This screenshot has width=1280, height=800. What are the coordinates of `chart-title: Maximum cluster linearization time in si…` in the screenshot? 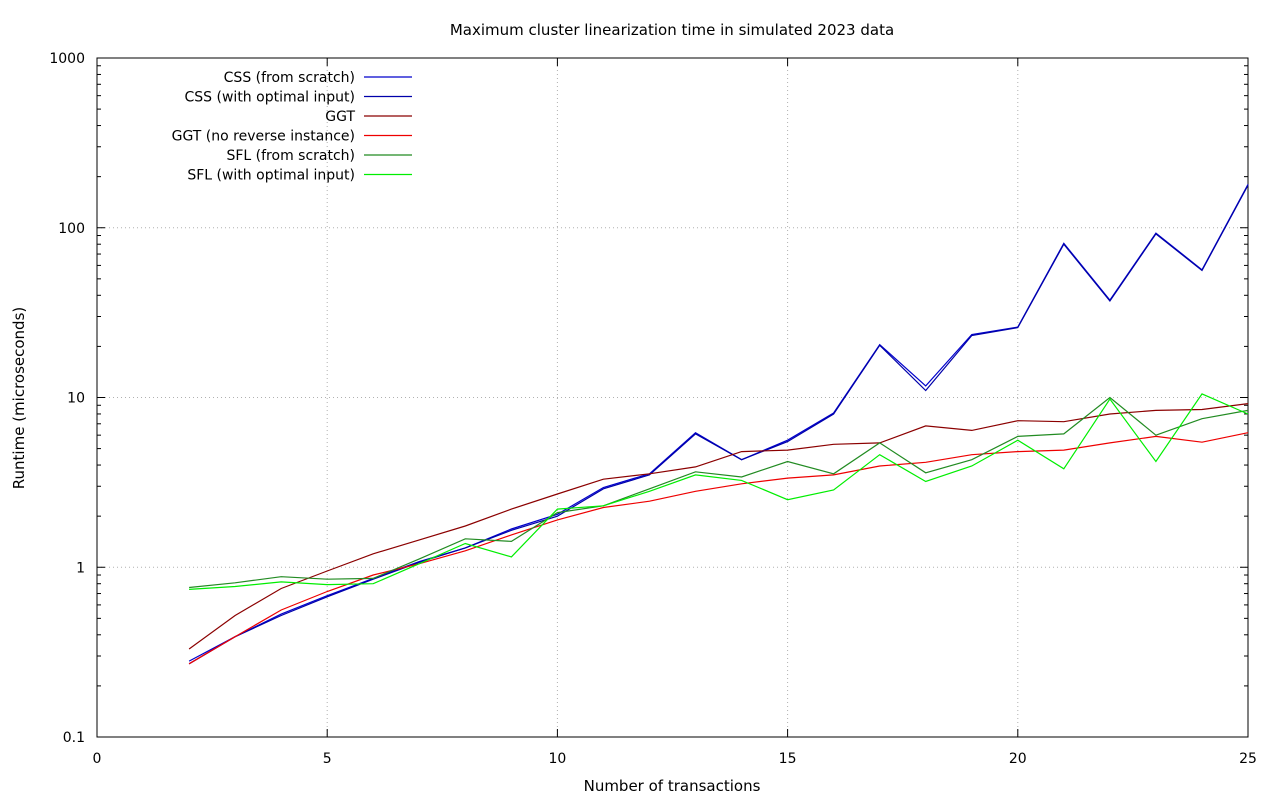 It's located at (672, 30).